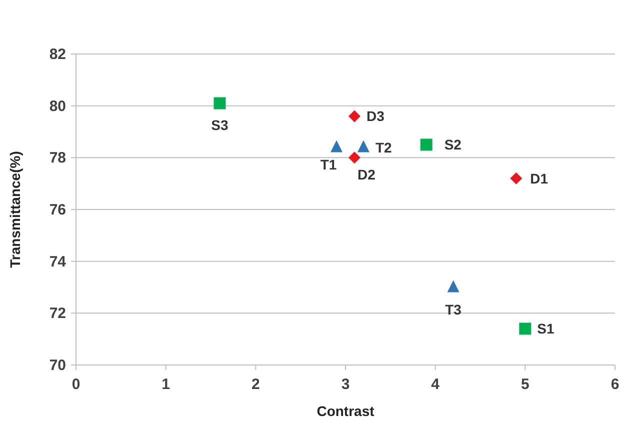  I want to click on x-tick-label: 3, so click(345, 384).